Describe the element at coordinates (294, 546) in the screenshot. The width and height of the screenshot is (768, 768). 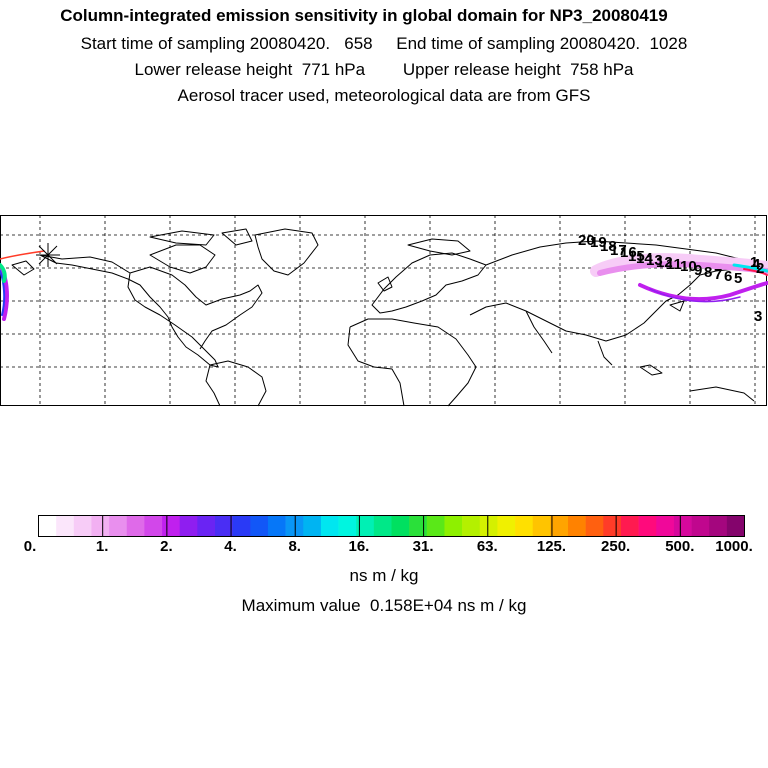
I see `colorbar-tick-label: 8.` at that location.